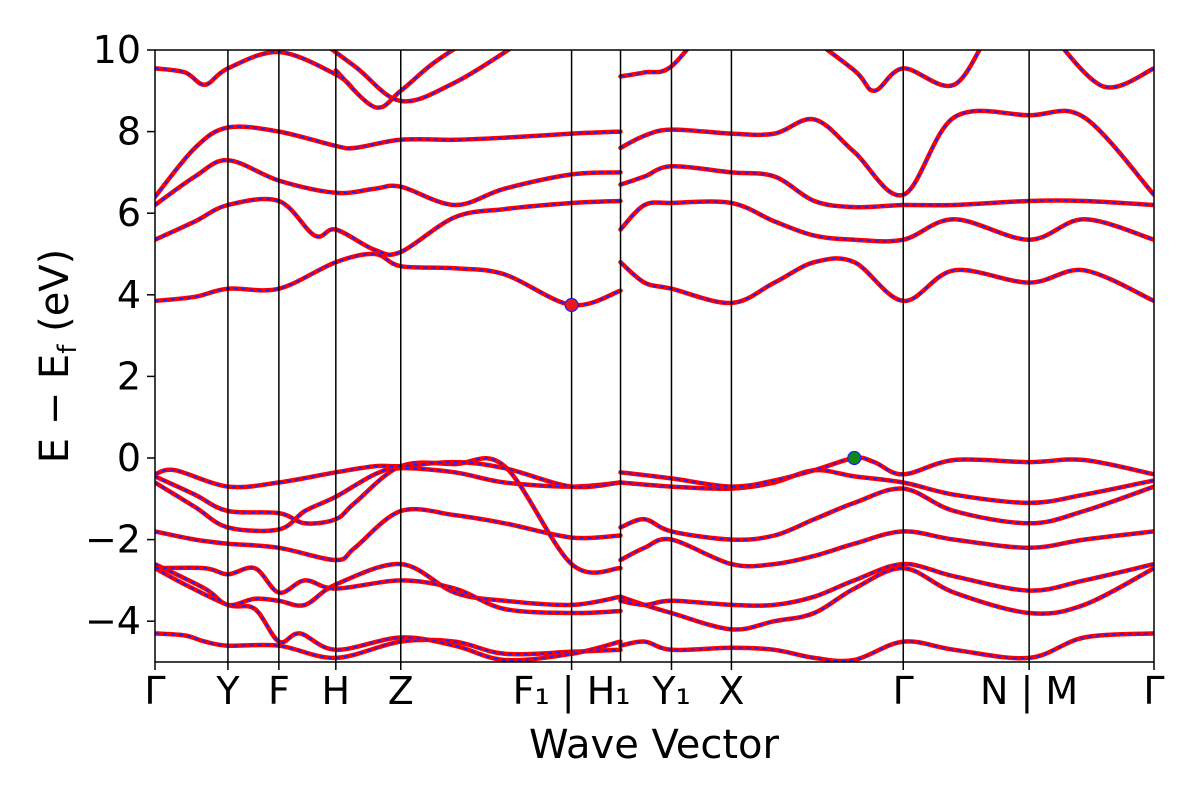 The width and height of the screenshot is (1200, 805). Describe the element at coordinates (120, 335) in the screenshot. I see `y-axis: −4 −2 0 2 4 6 8 10` at that location.